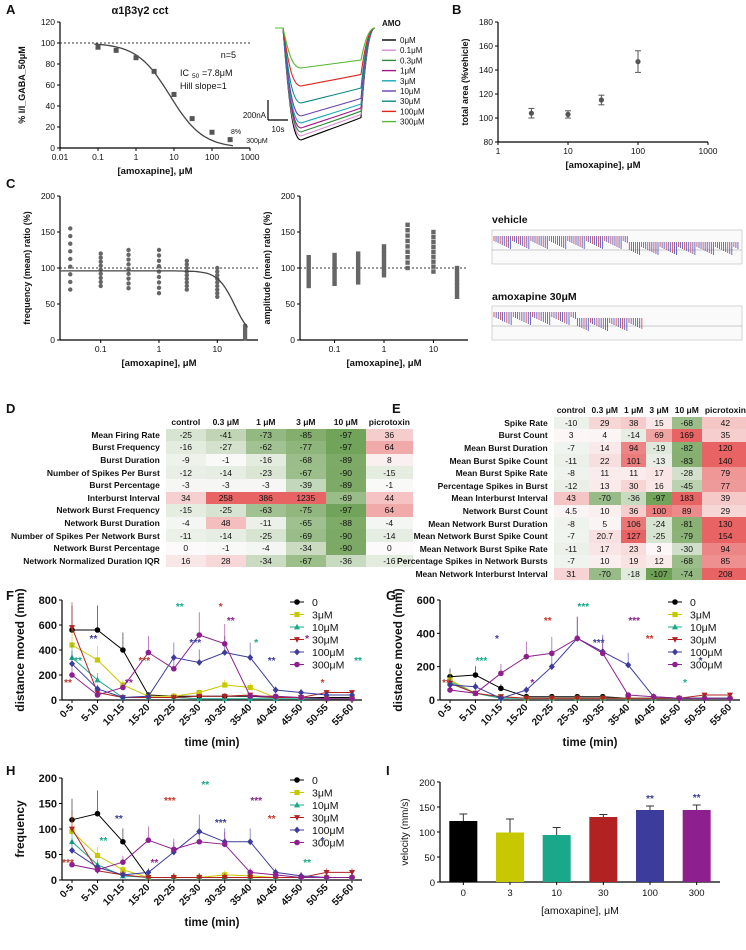 Image resolution: width=746 pixels, height=950 pixels. I want to click on panel-a-ytick-label: 40, so click(51, 106).